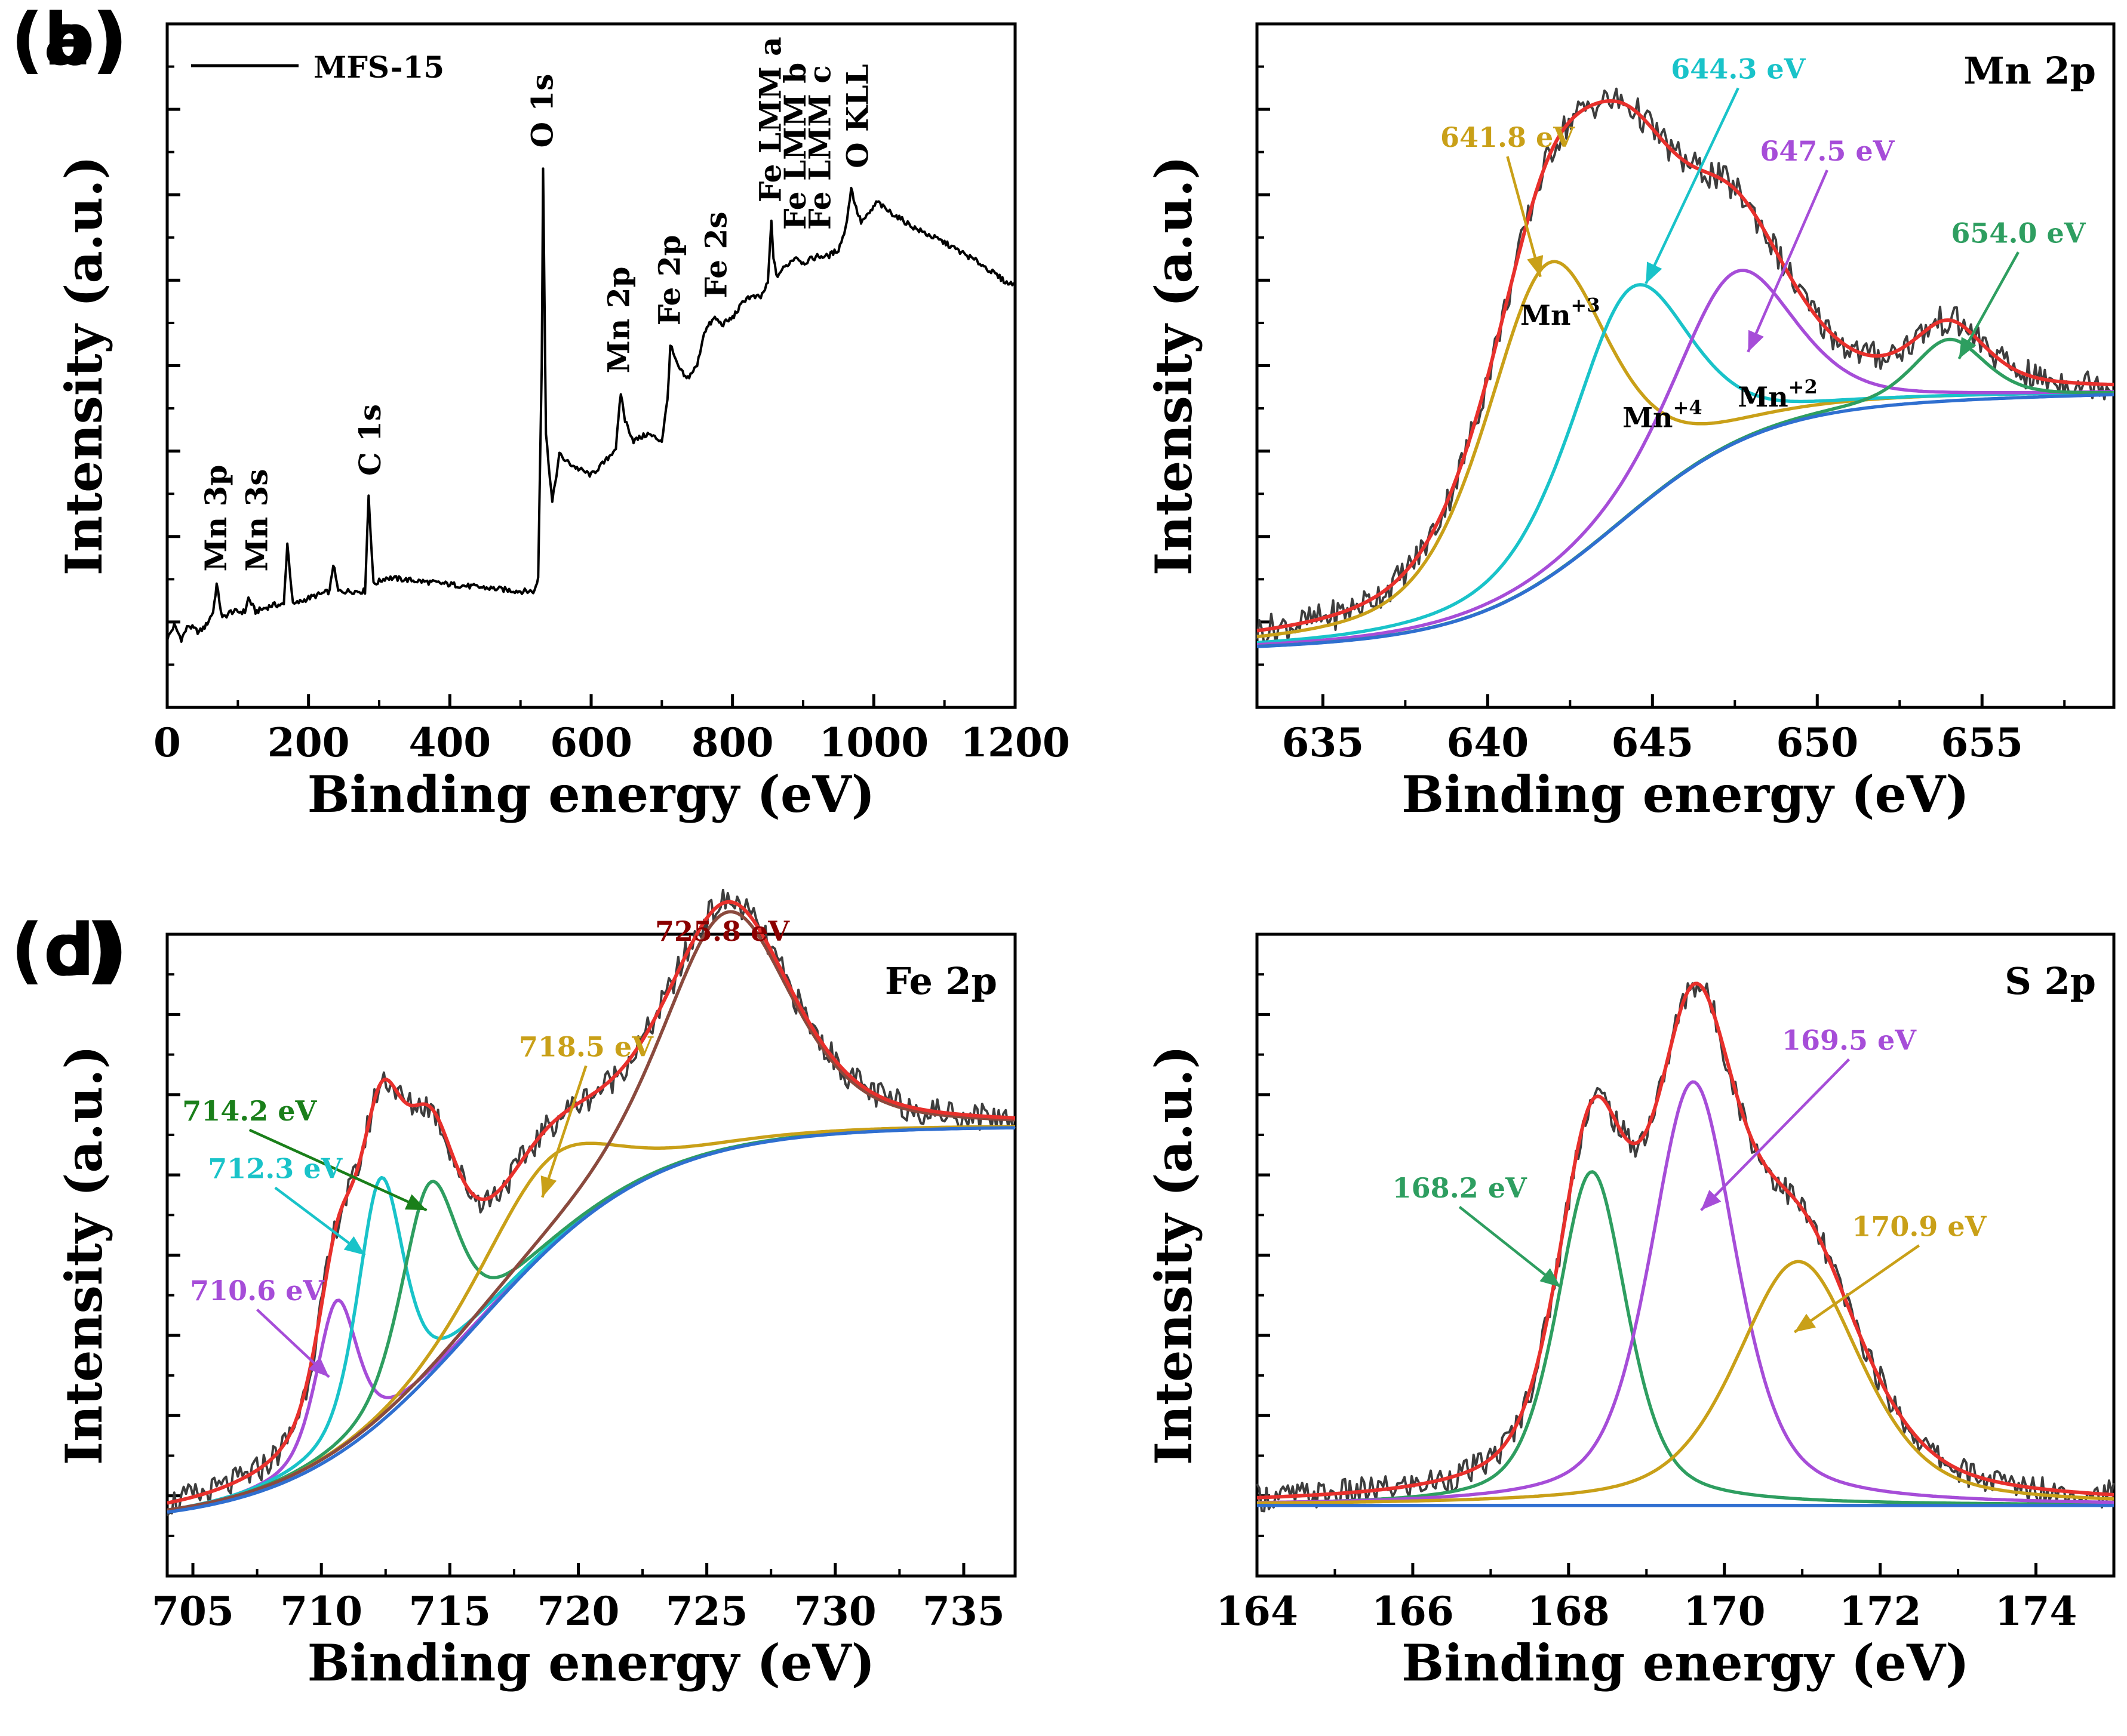 This screenshot has width=2127, height=1736. I want to click on x-tick-label: 800, so click(733, 742).